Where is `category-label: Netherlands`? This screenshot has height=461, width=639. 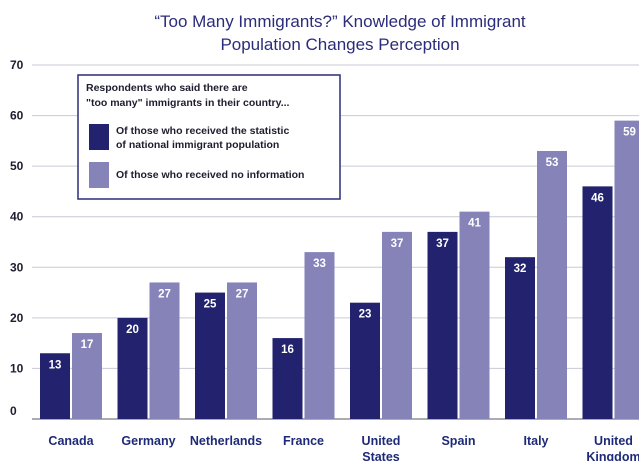
category-label: Netherlands is located at coordinates (226, 441).